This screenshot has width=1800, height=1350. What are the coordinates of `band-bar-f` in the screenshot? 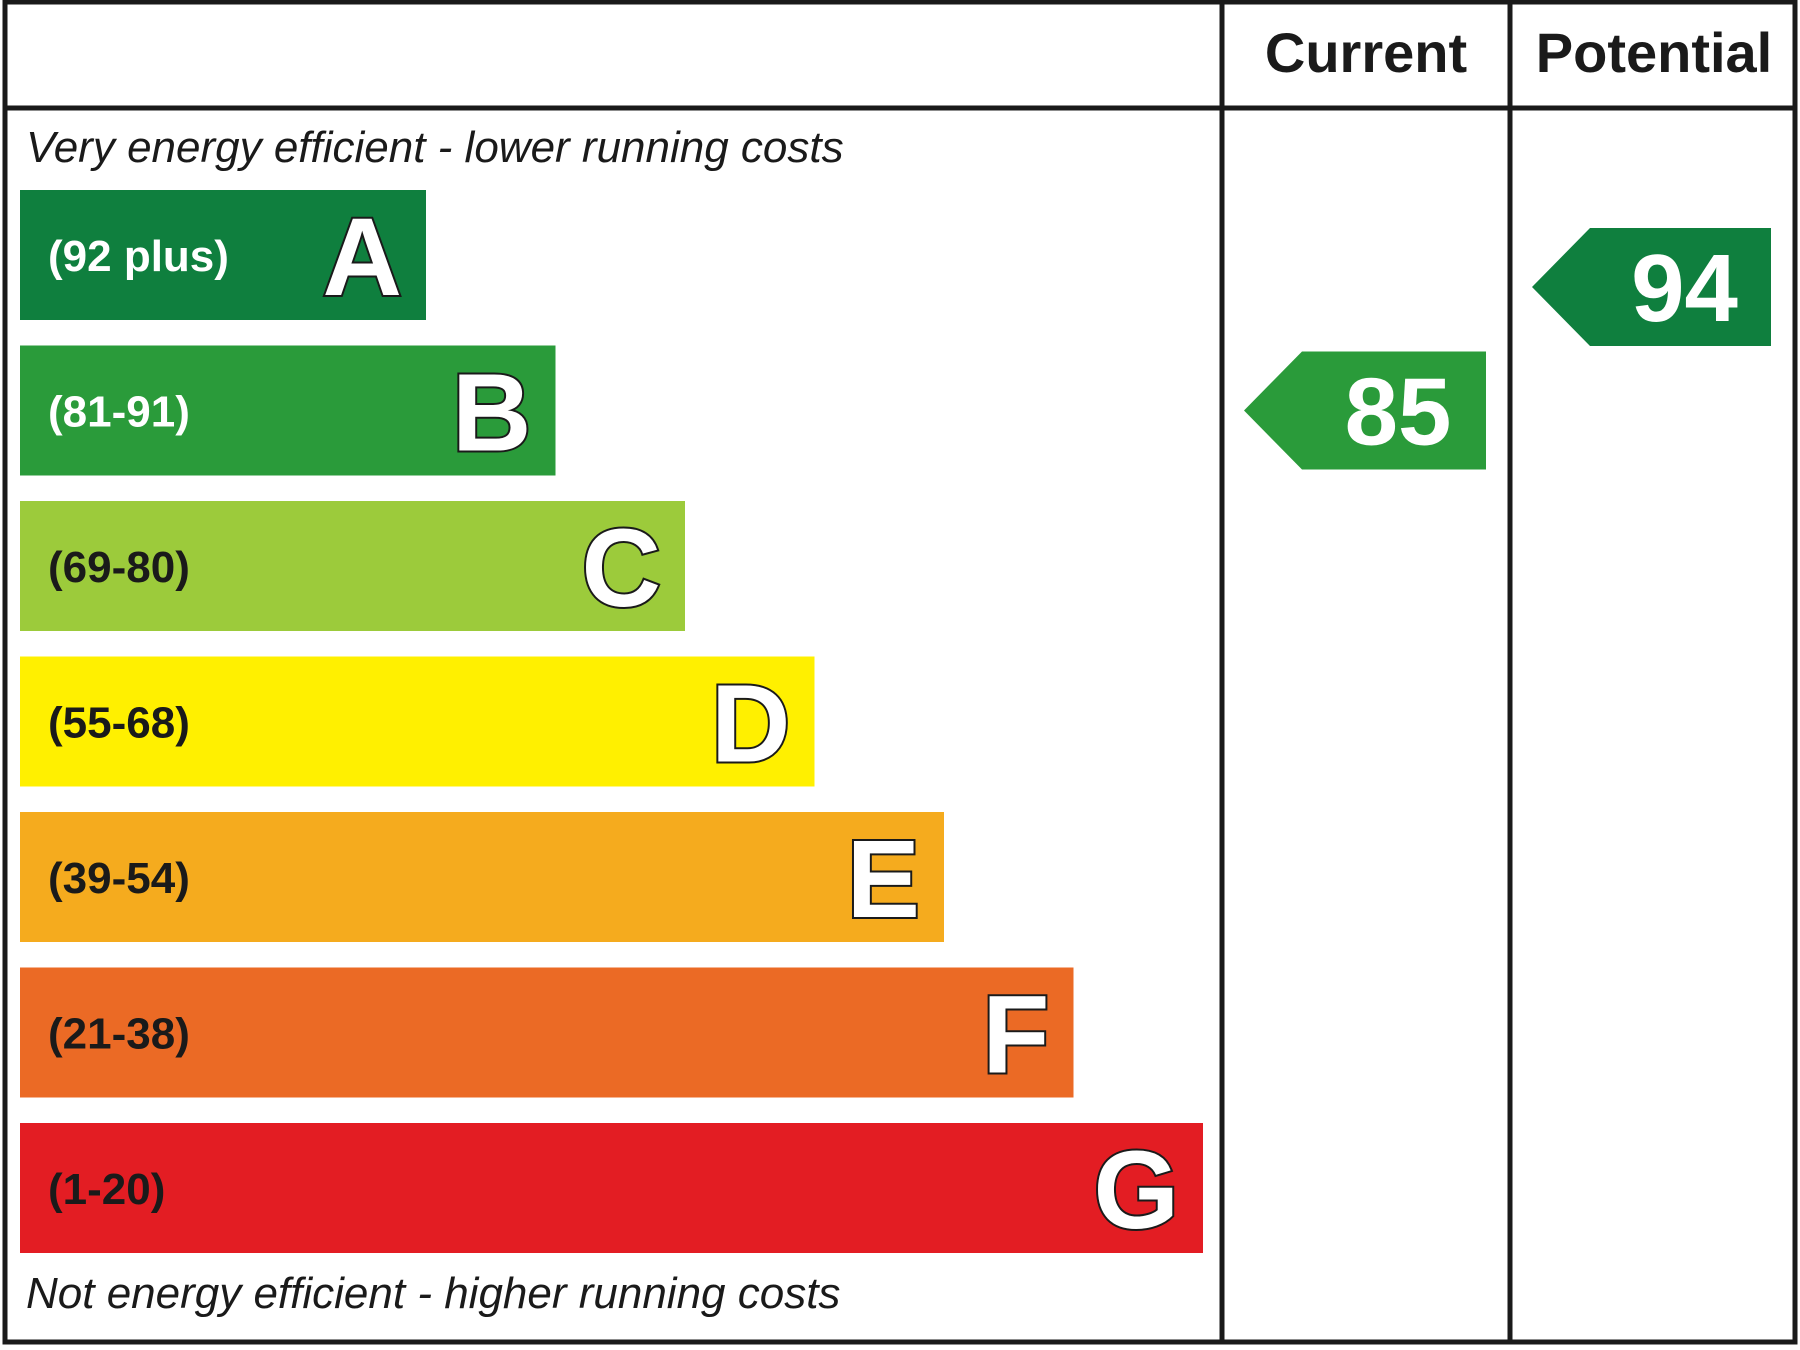 It's located at (547, 1032).